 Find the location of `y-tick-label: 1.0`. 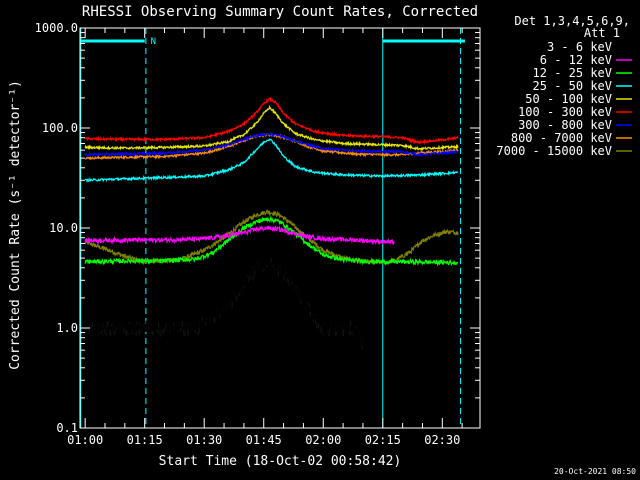

y-tick-label: 1.0 is located at coordinates (67, 328).